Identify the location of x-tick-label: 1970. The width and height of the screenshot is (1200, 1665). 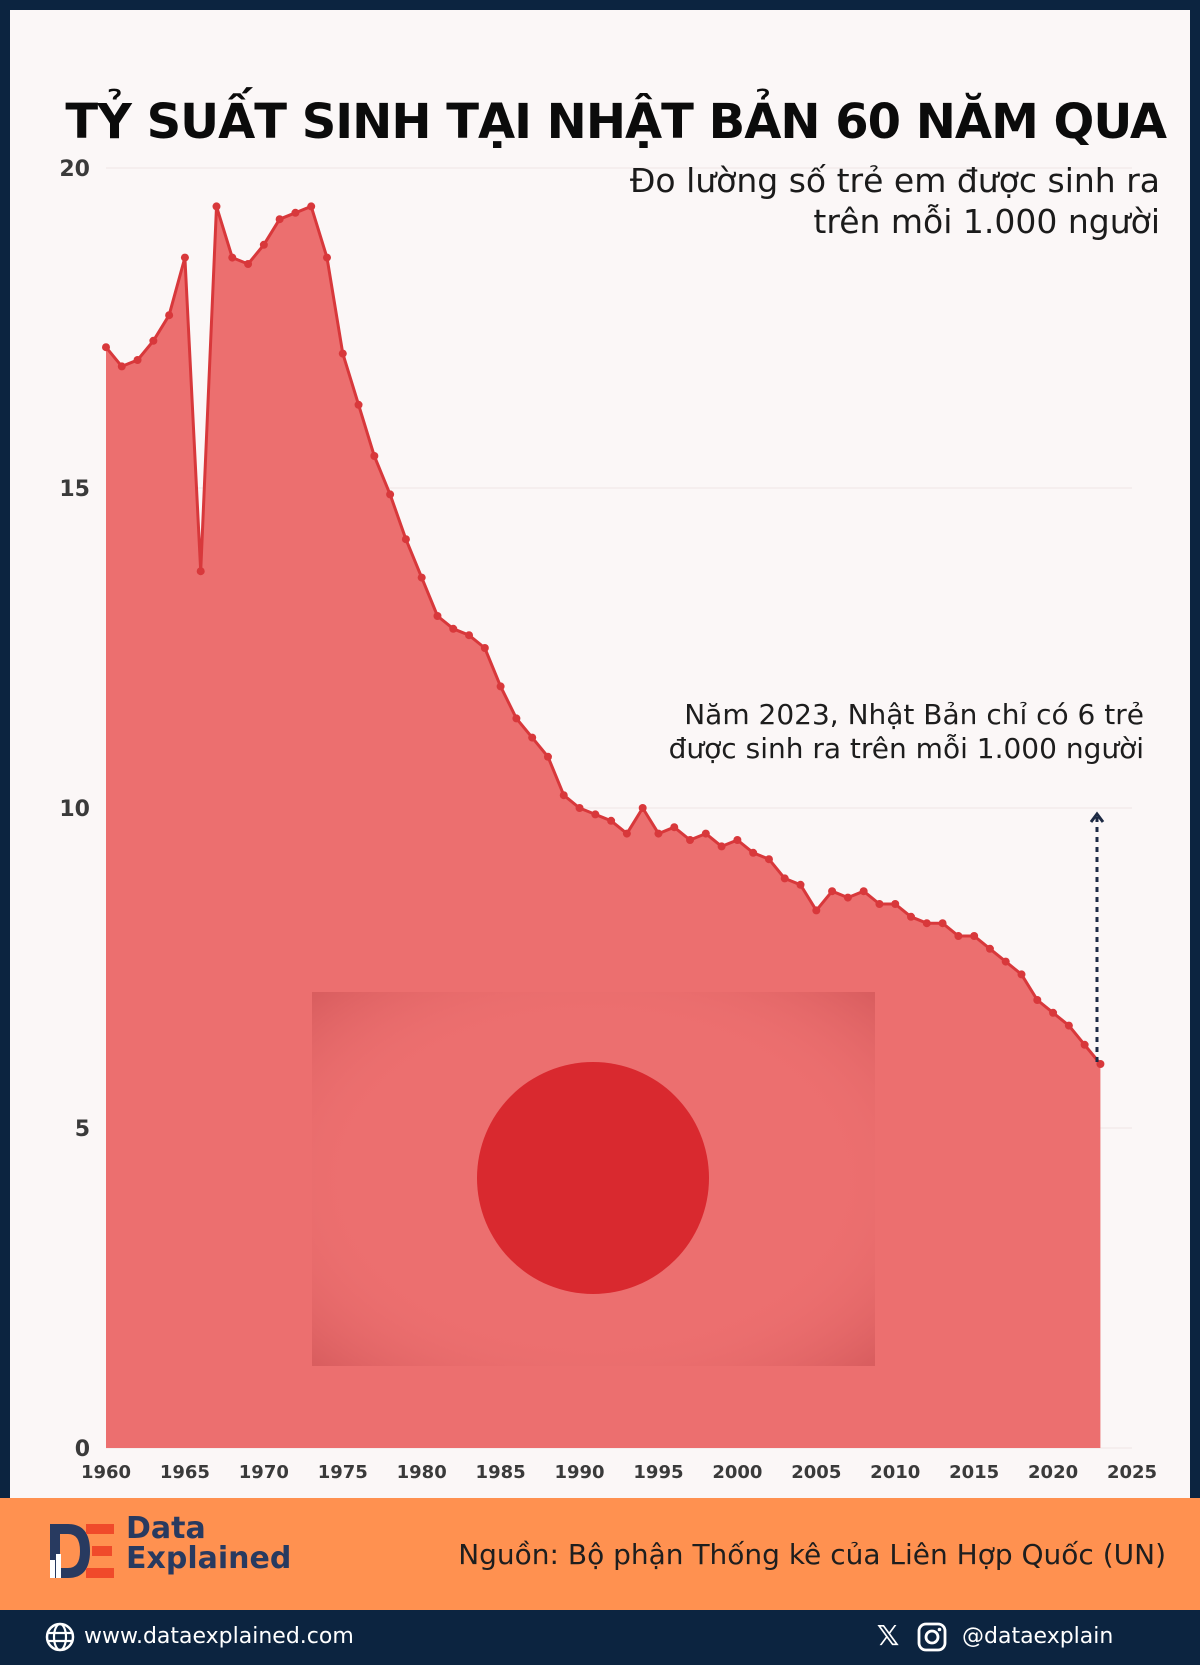
(264, 1472).